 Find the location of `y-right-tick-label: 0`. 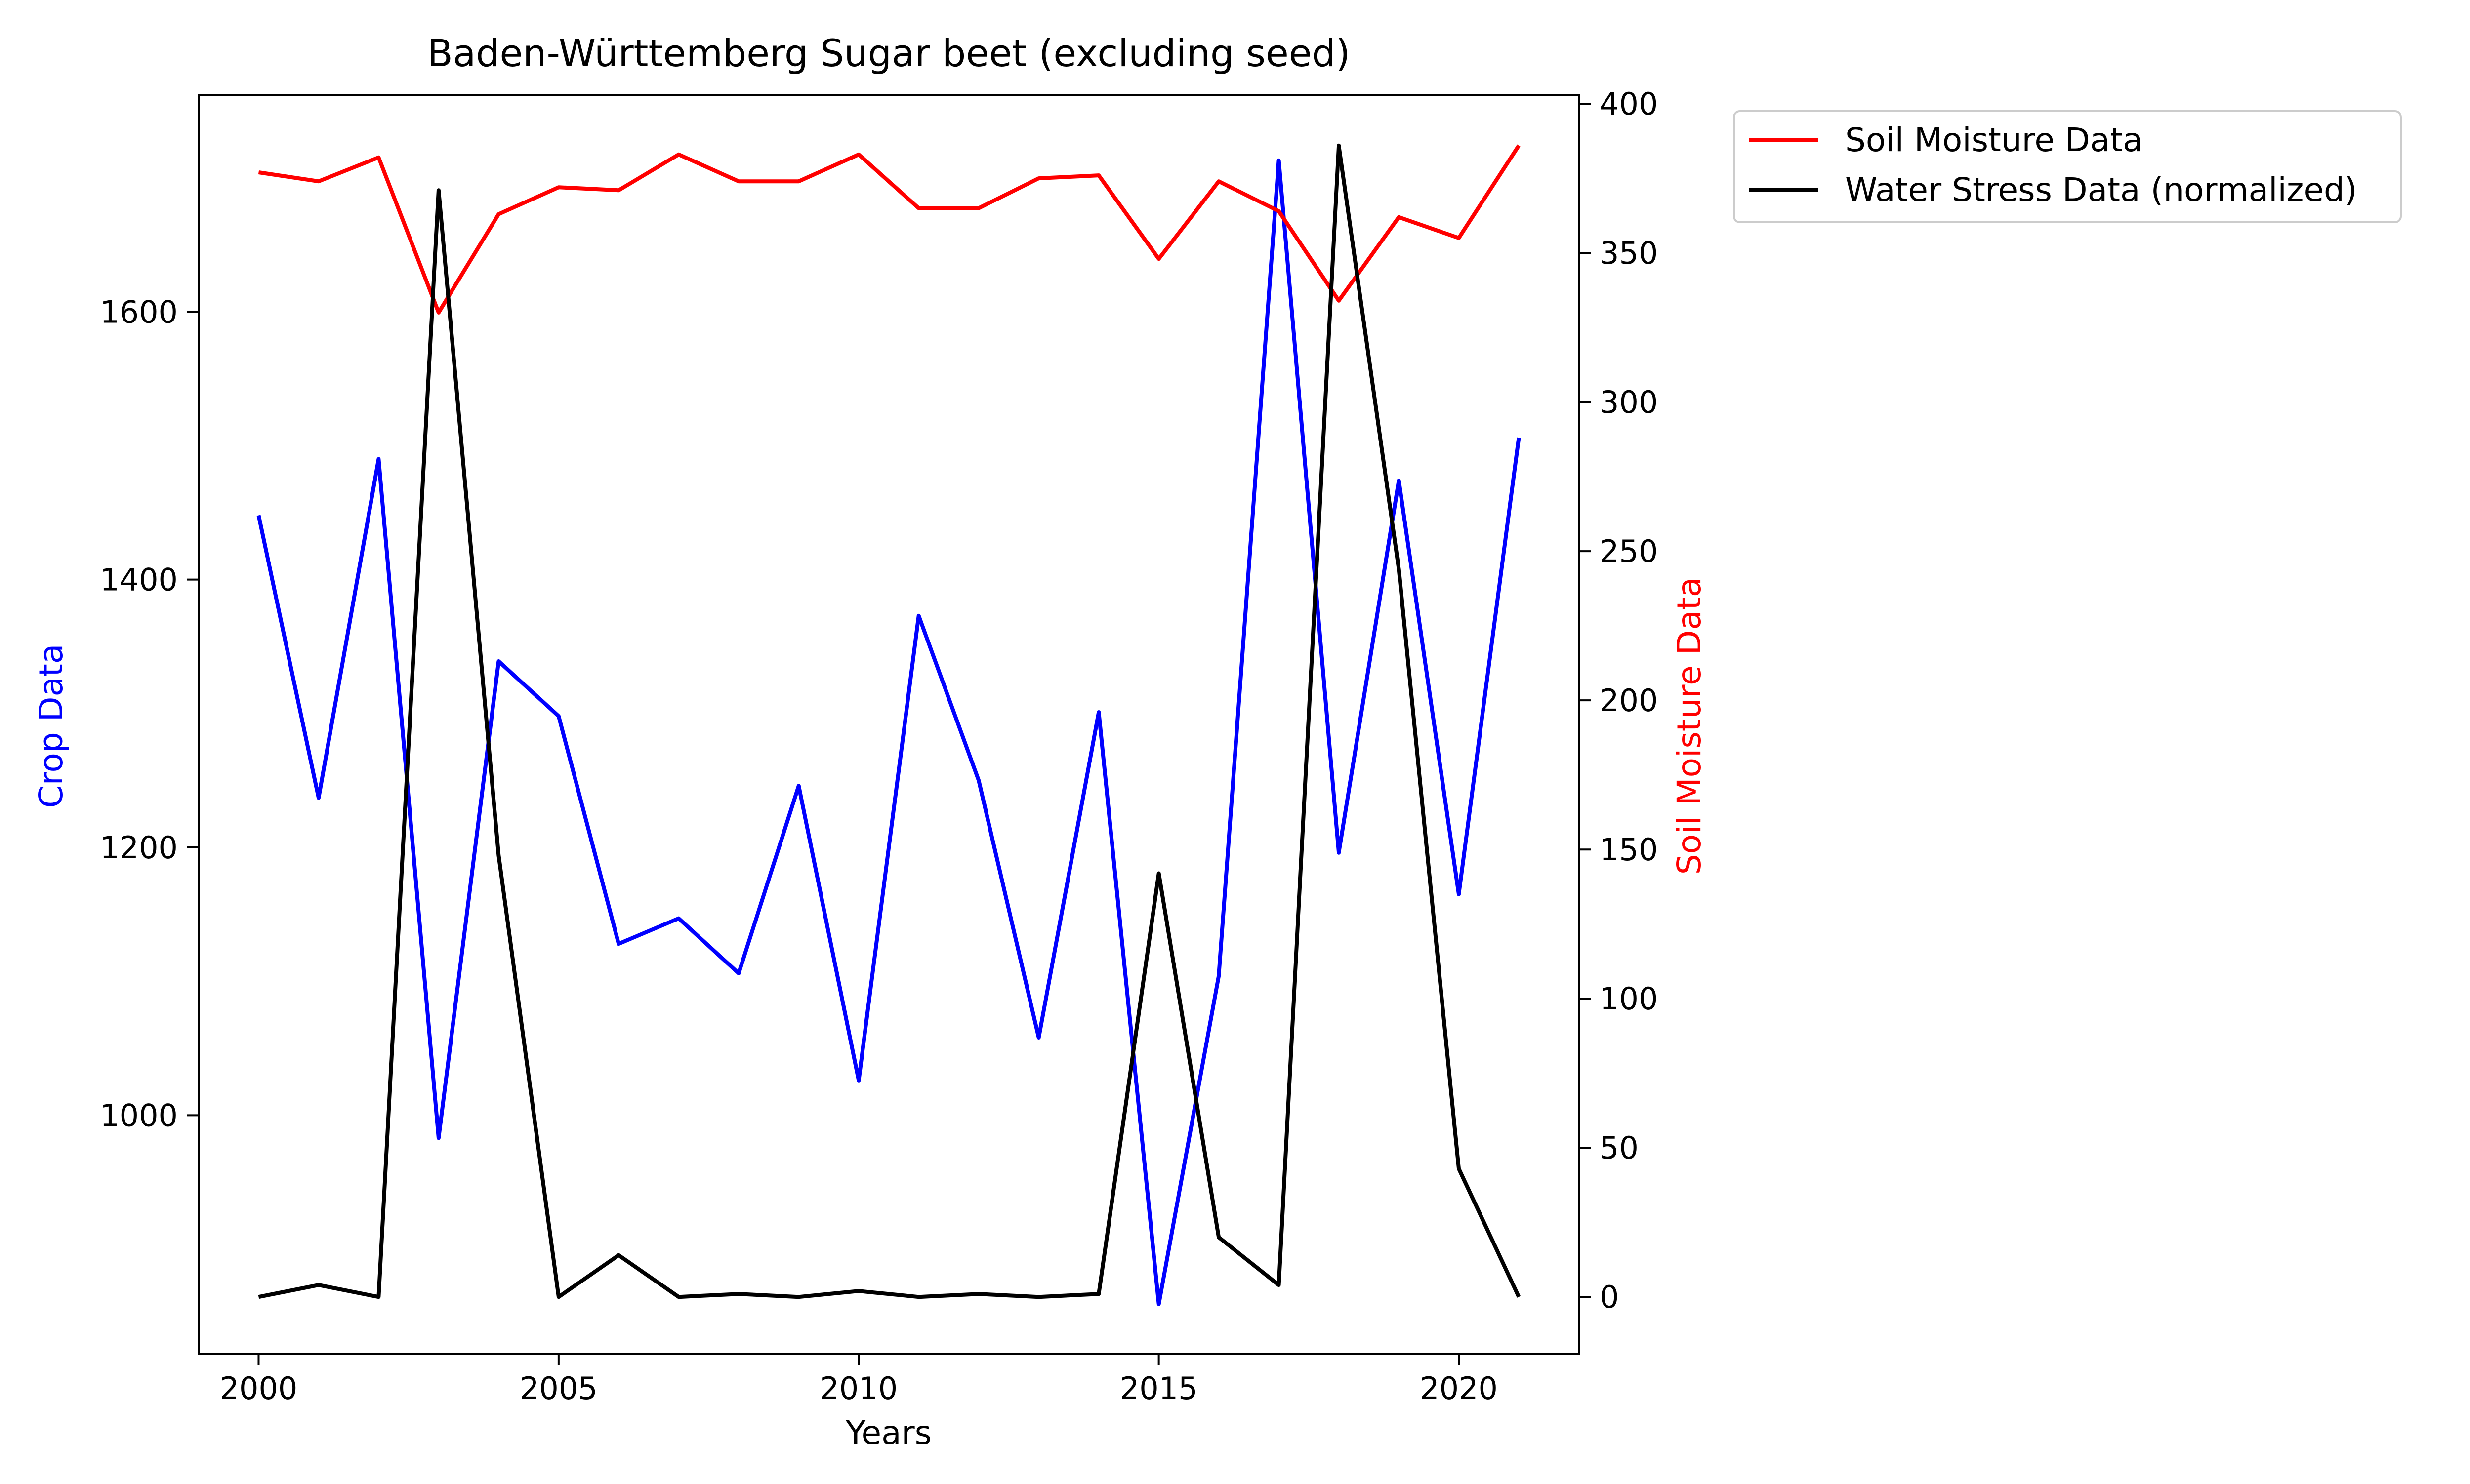

y-right-tick-label: 0 is located at coordinates (1609, 1297).